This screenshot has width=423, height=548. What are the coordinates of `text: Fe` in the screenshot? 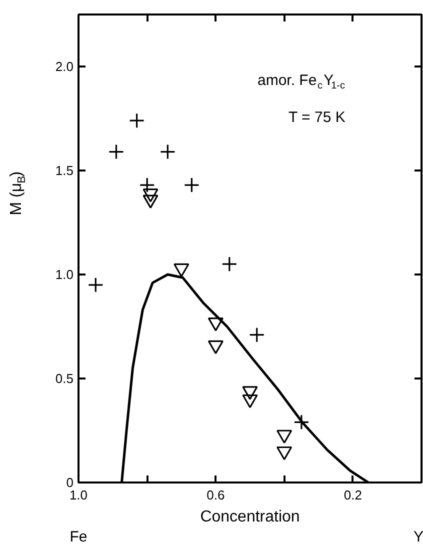 It's located at (79, 537).